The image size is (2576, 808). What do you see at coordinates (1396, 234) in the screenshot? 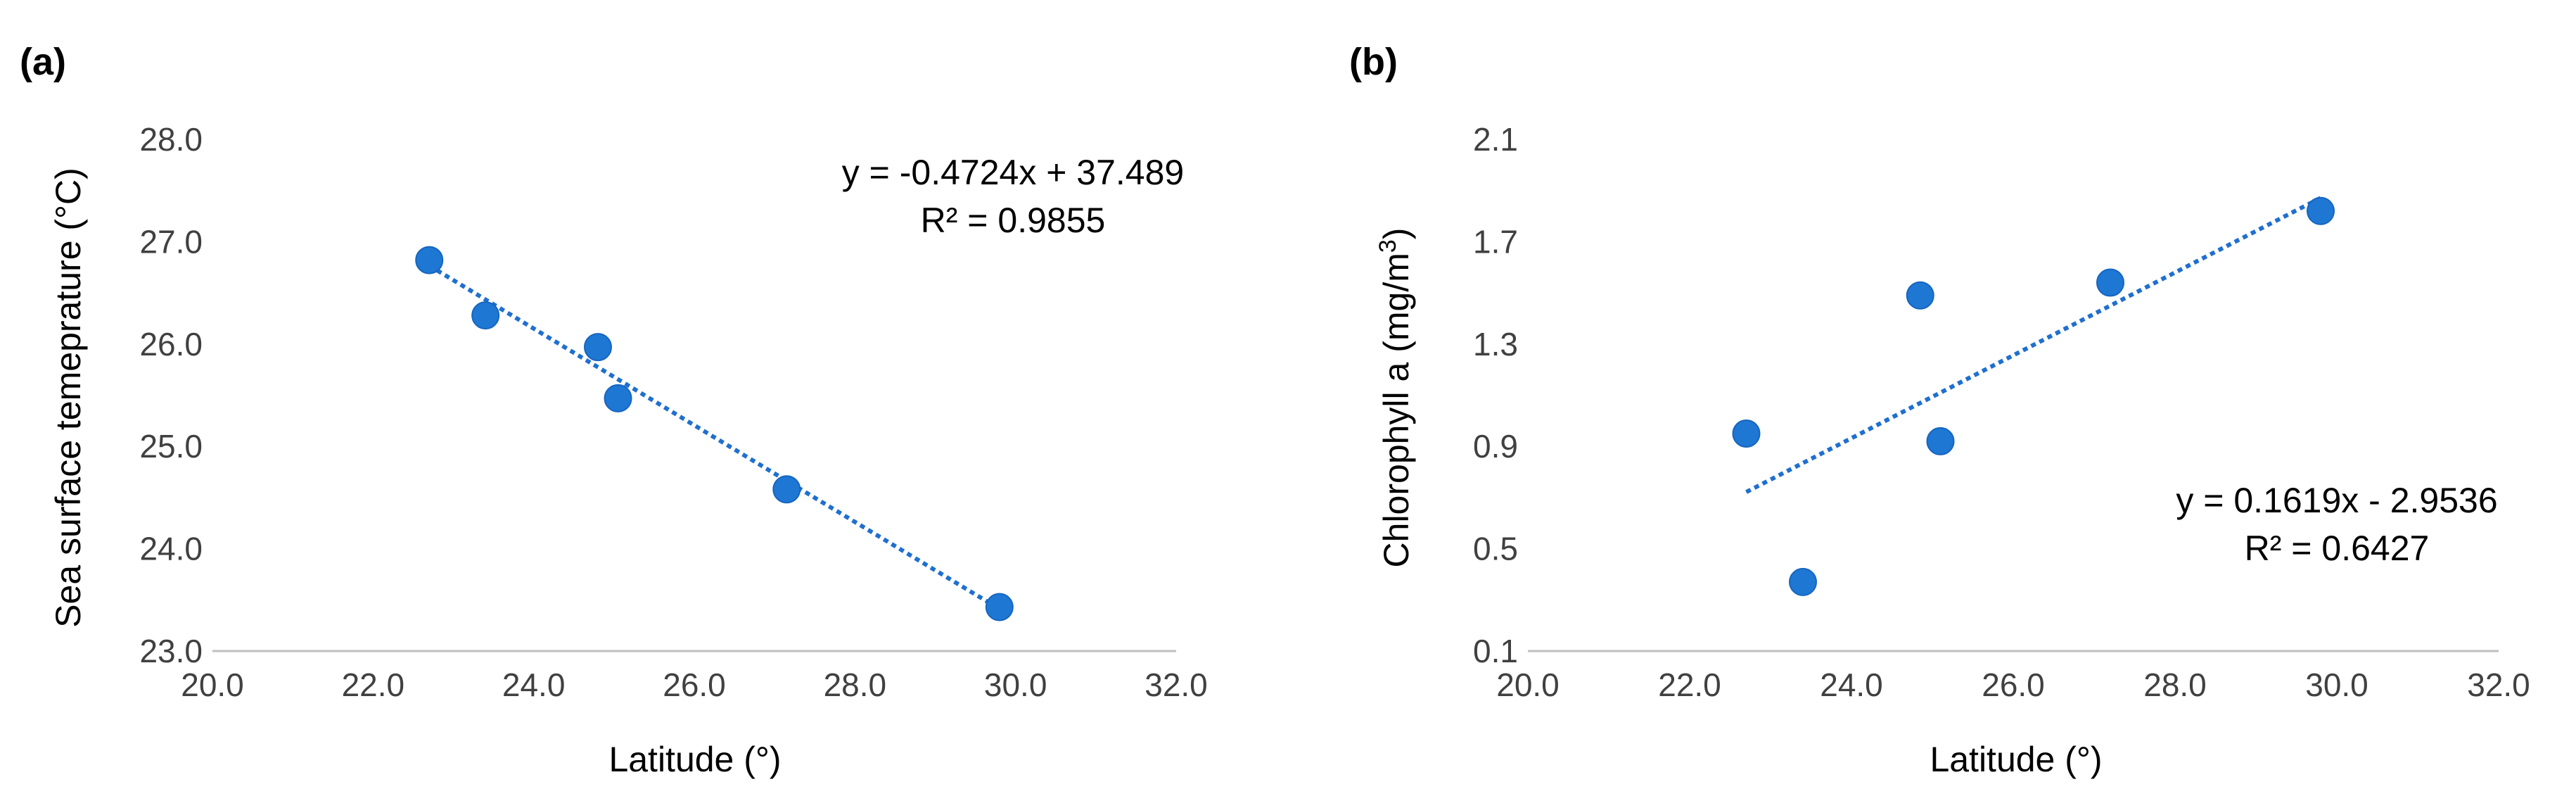
I see `panel-b-y-axis-title-end: )` at bounding box center [1396, 234].